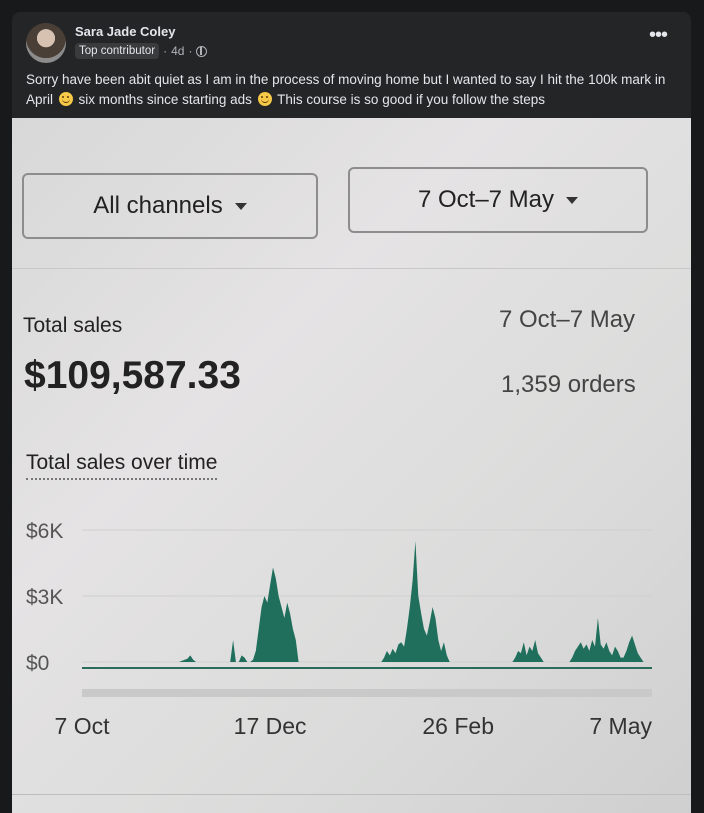 The image size is (704, 813). Describe the element at coordinates (122, 465) in the screenshot. I see `chart-title: Total sales over time` at that location.